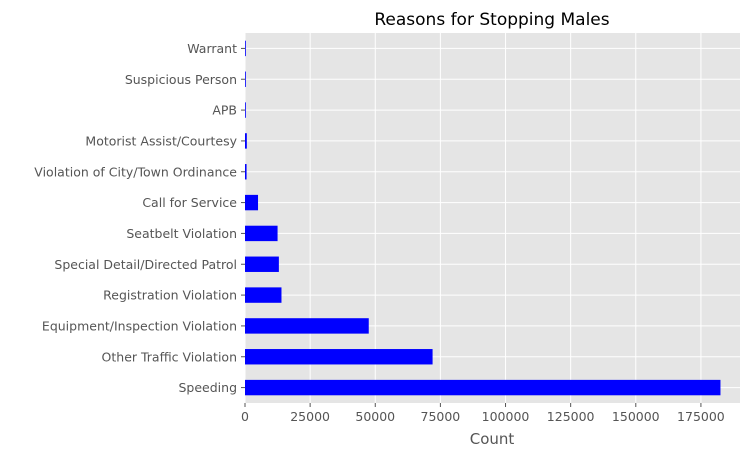 This screenshot has width=751, height=461. Describe the element at coordinates (492, 439) in the screenshot. I see `x-axis-label: Count` at that location.